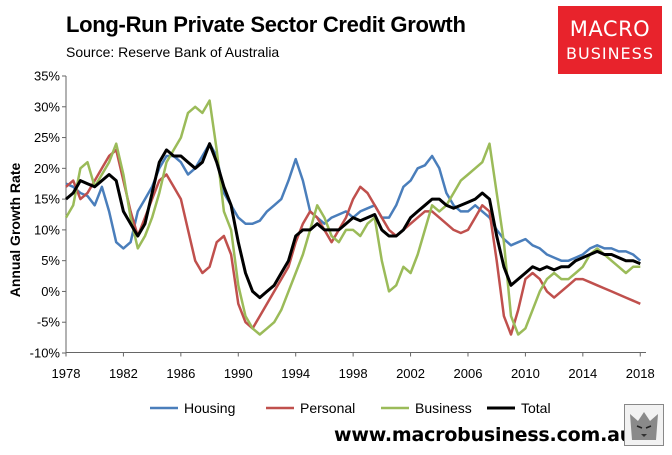  I want to click on chart-title: Long-Run Private Sector Credit Growth, so click(266, 24).